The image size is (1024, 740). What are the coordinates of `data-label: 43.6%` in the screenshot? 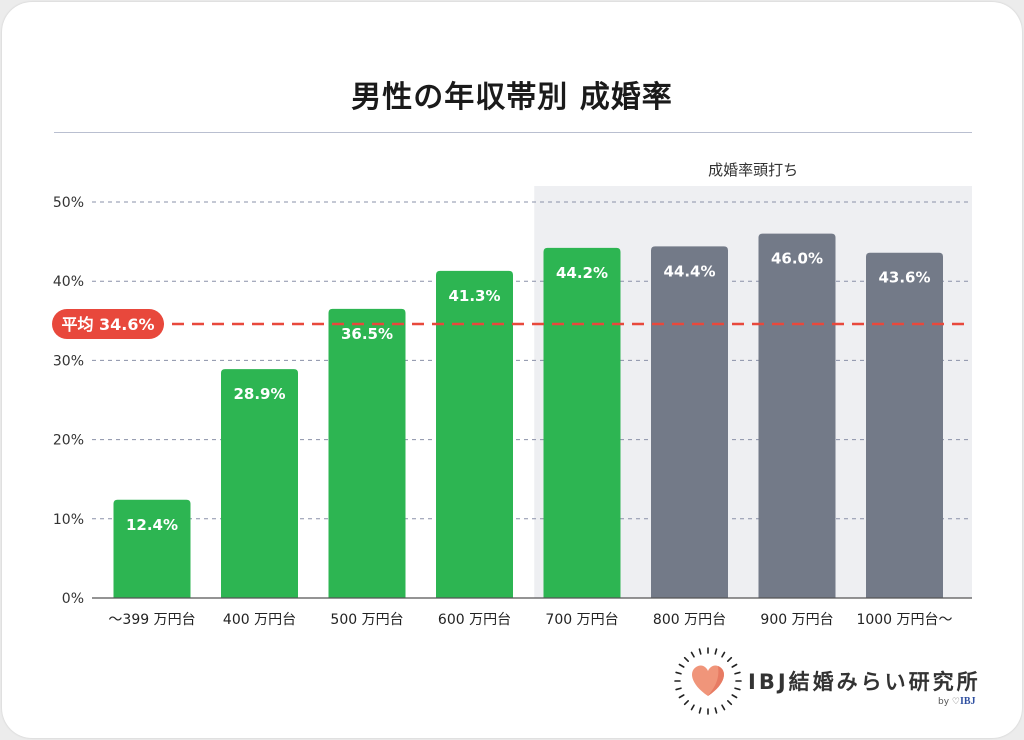 It's located at (904, 278).